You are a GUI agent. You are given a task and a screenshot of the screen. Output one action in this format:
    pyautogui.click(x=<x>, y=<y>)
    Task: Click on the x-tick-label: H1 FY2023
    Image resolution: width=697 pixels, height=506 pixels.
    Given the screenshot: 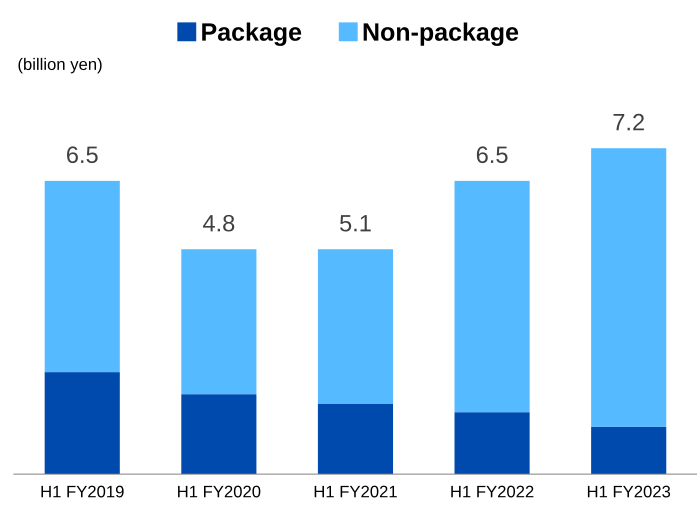 What is the action you would take?
    pyautogui.click(x=629, y=492)
    